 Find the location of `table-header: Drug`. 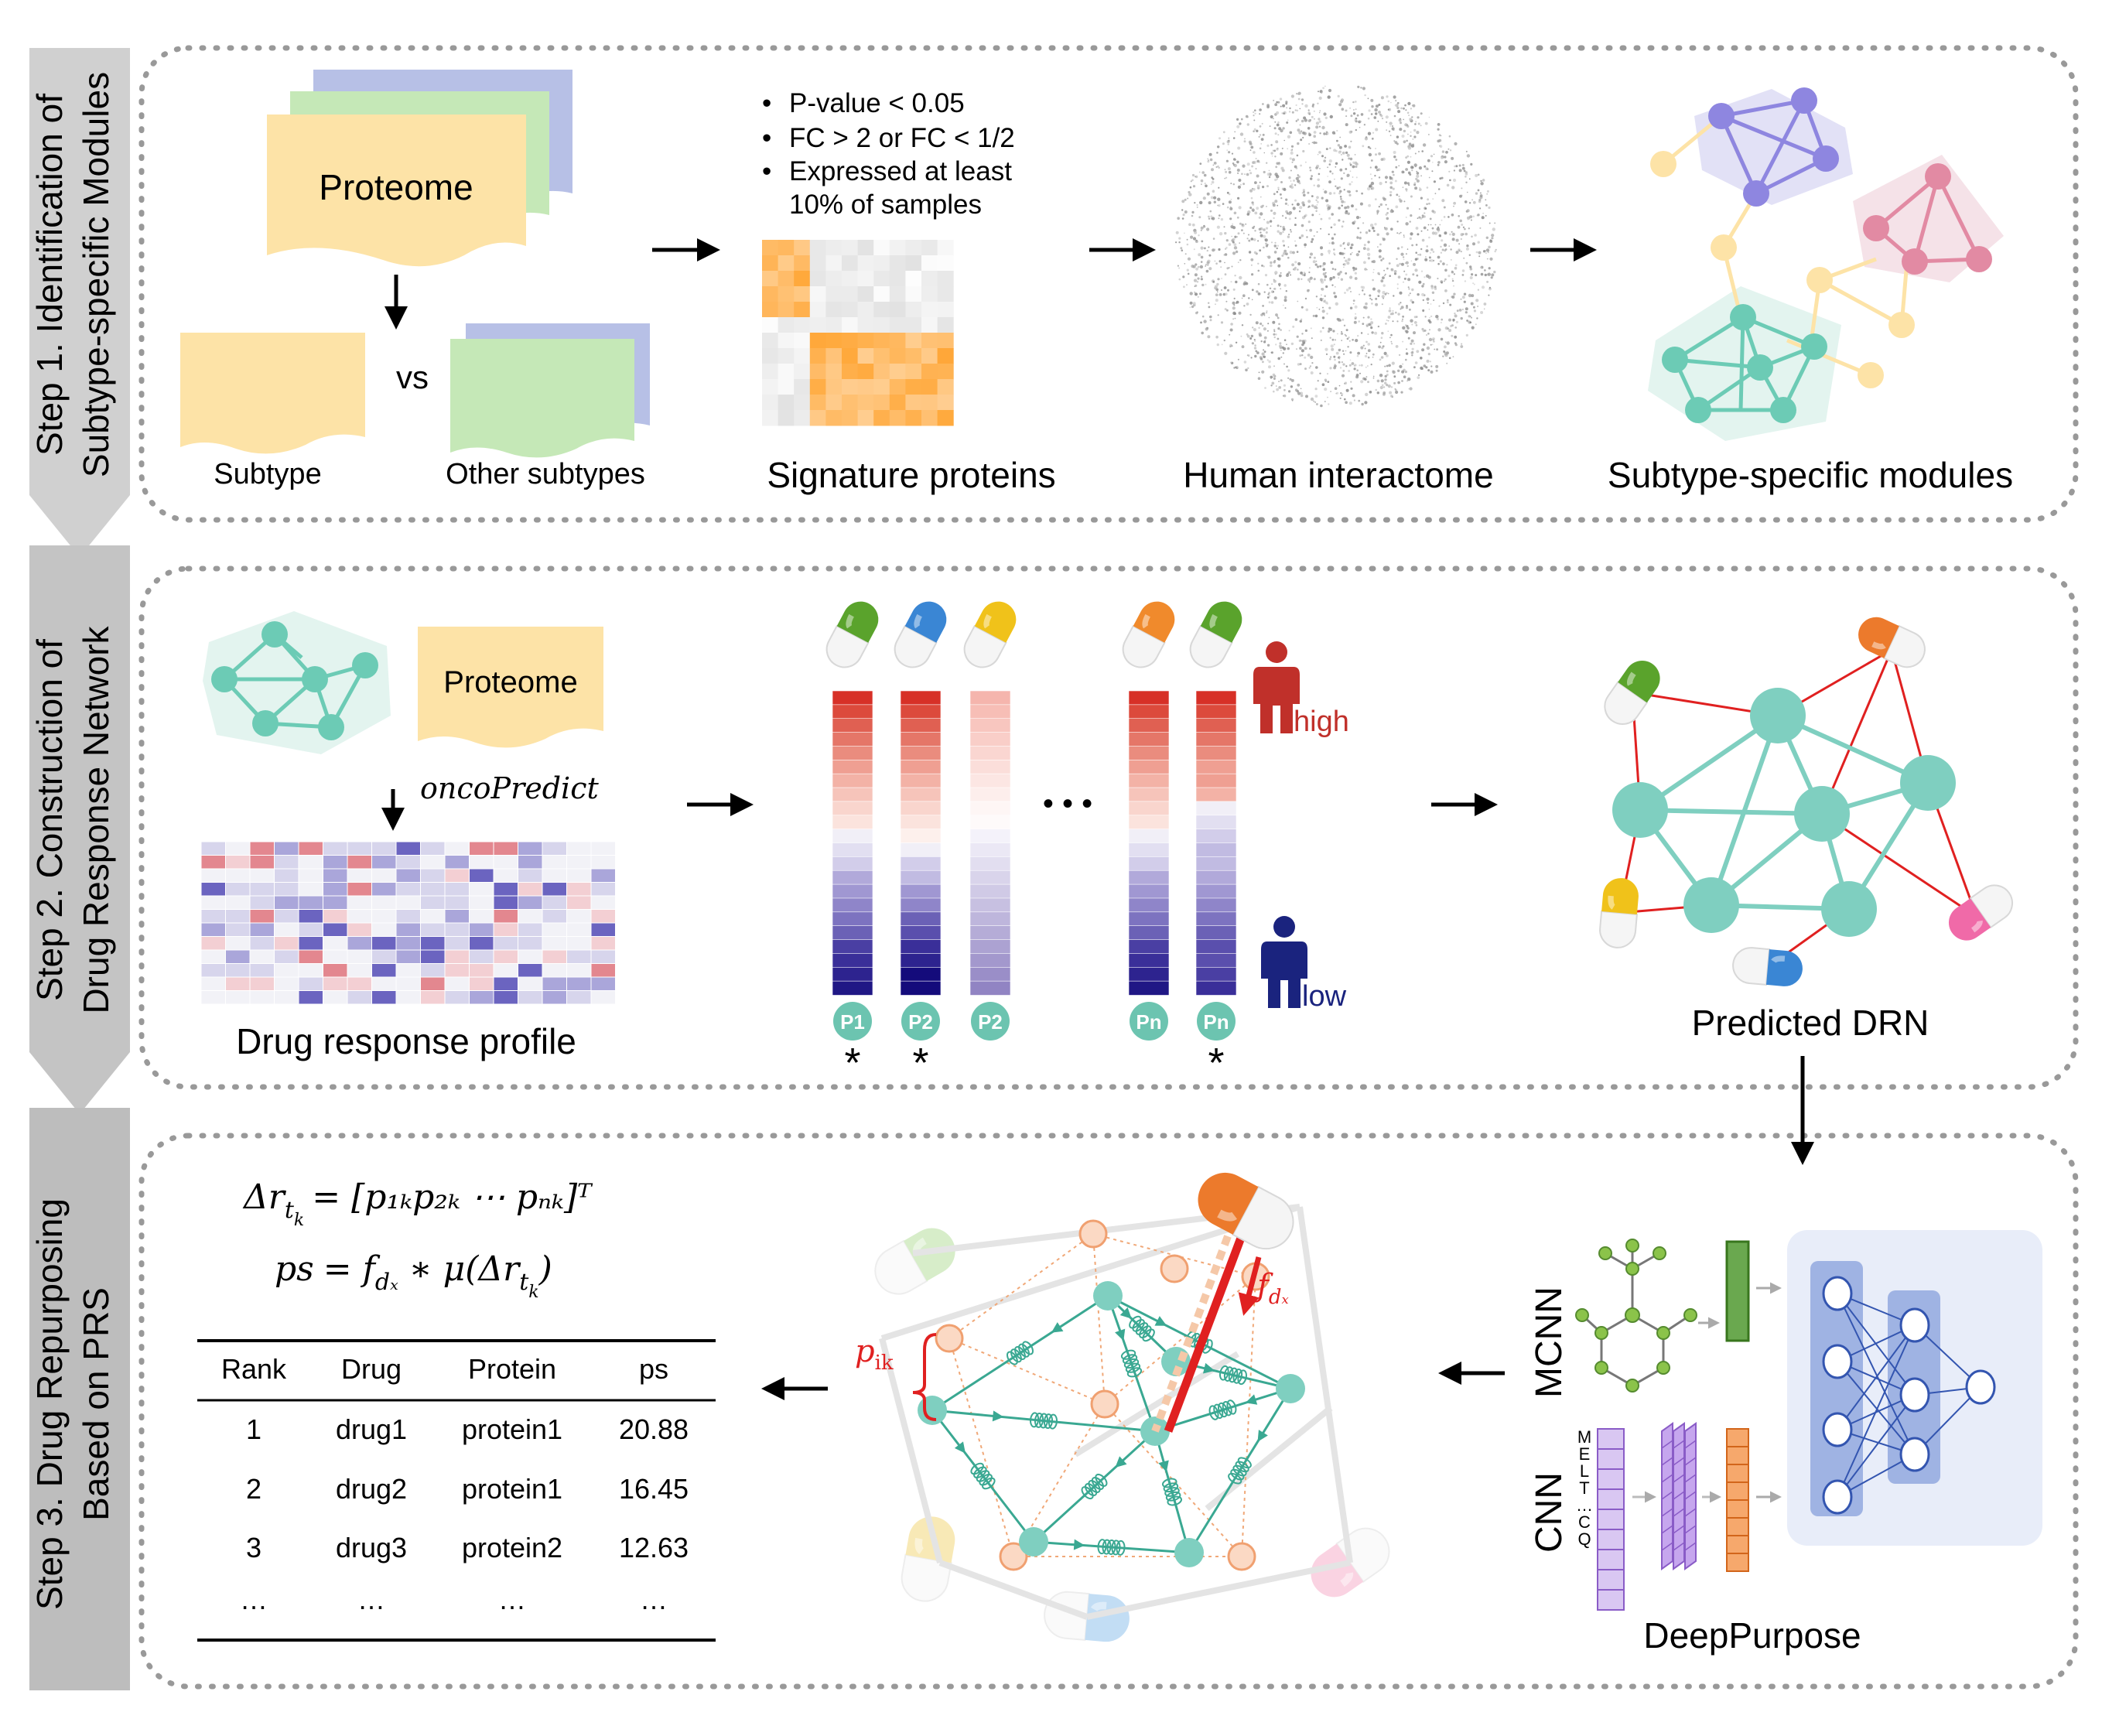

table-header: Drug is located at coordinates (371, 1369).